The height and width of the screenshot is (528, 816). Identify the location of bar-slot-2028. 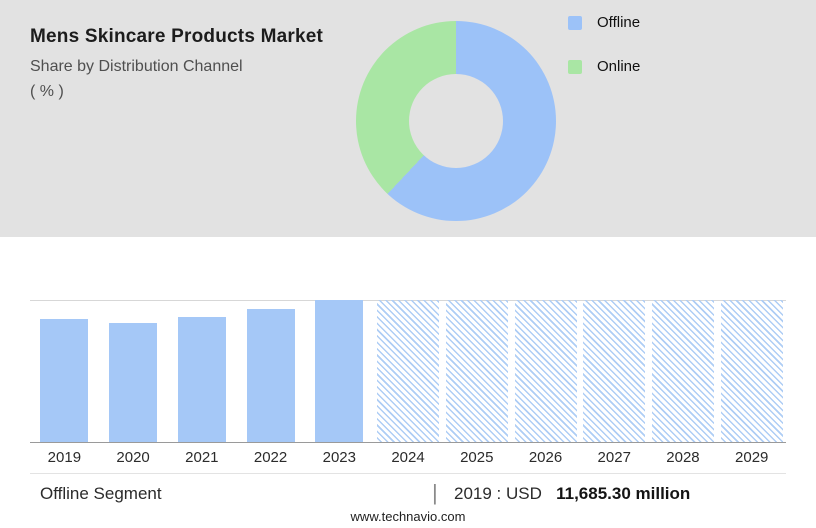
(683, 371).